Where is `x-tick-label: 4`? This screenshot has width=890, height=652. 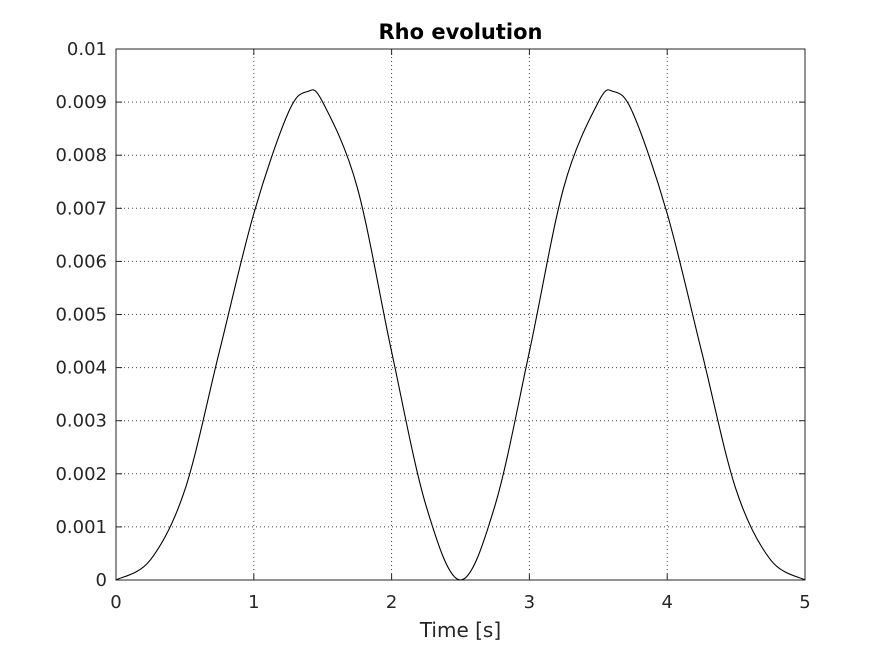 x-tick-label: 4 is located at coordinates (666, 602).